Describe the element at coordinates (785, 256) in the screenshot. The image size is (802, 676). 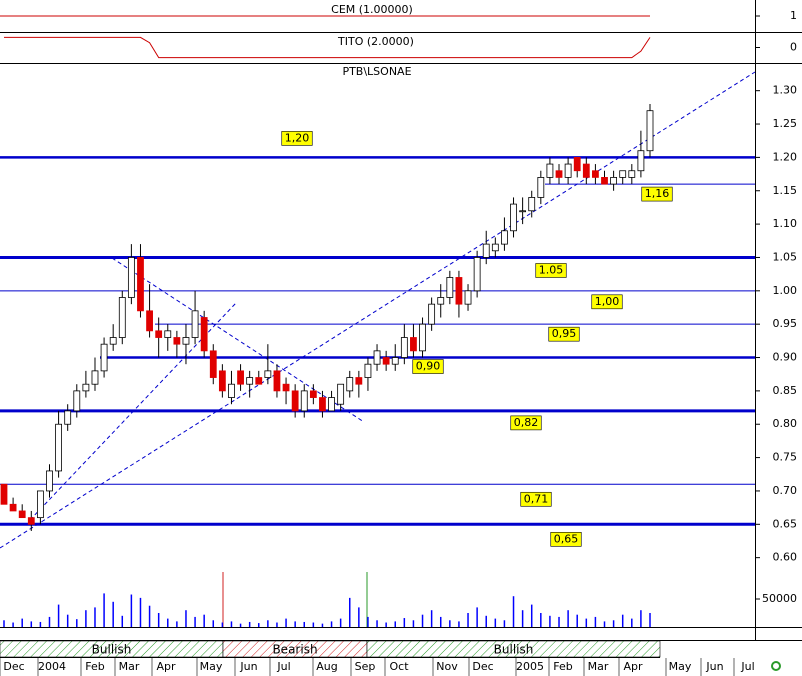
I see `y-tick-label: 1.05` at that location.